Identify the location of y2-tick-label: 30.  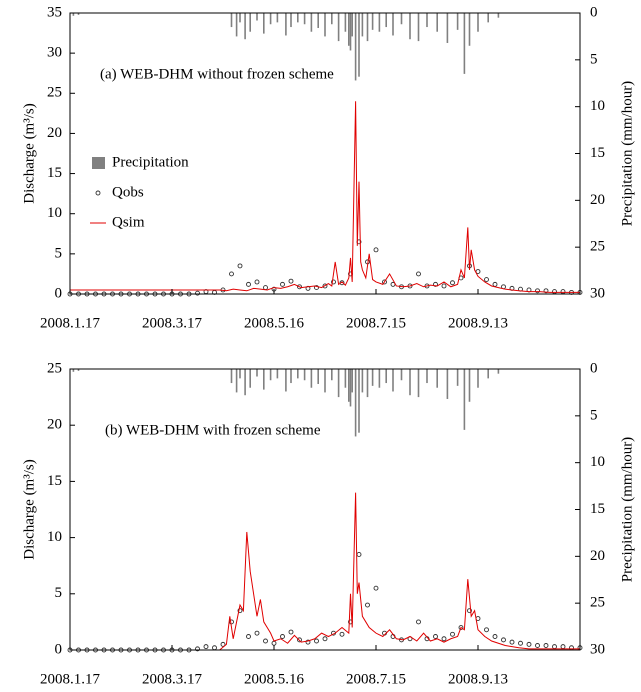
(597, 649).